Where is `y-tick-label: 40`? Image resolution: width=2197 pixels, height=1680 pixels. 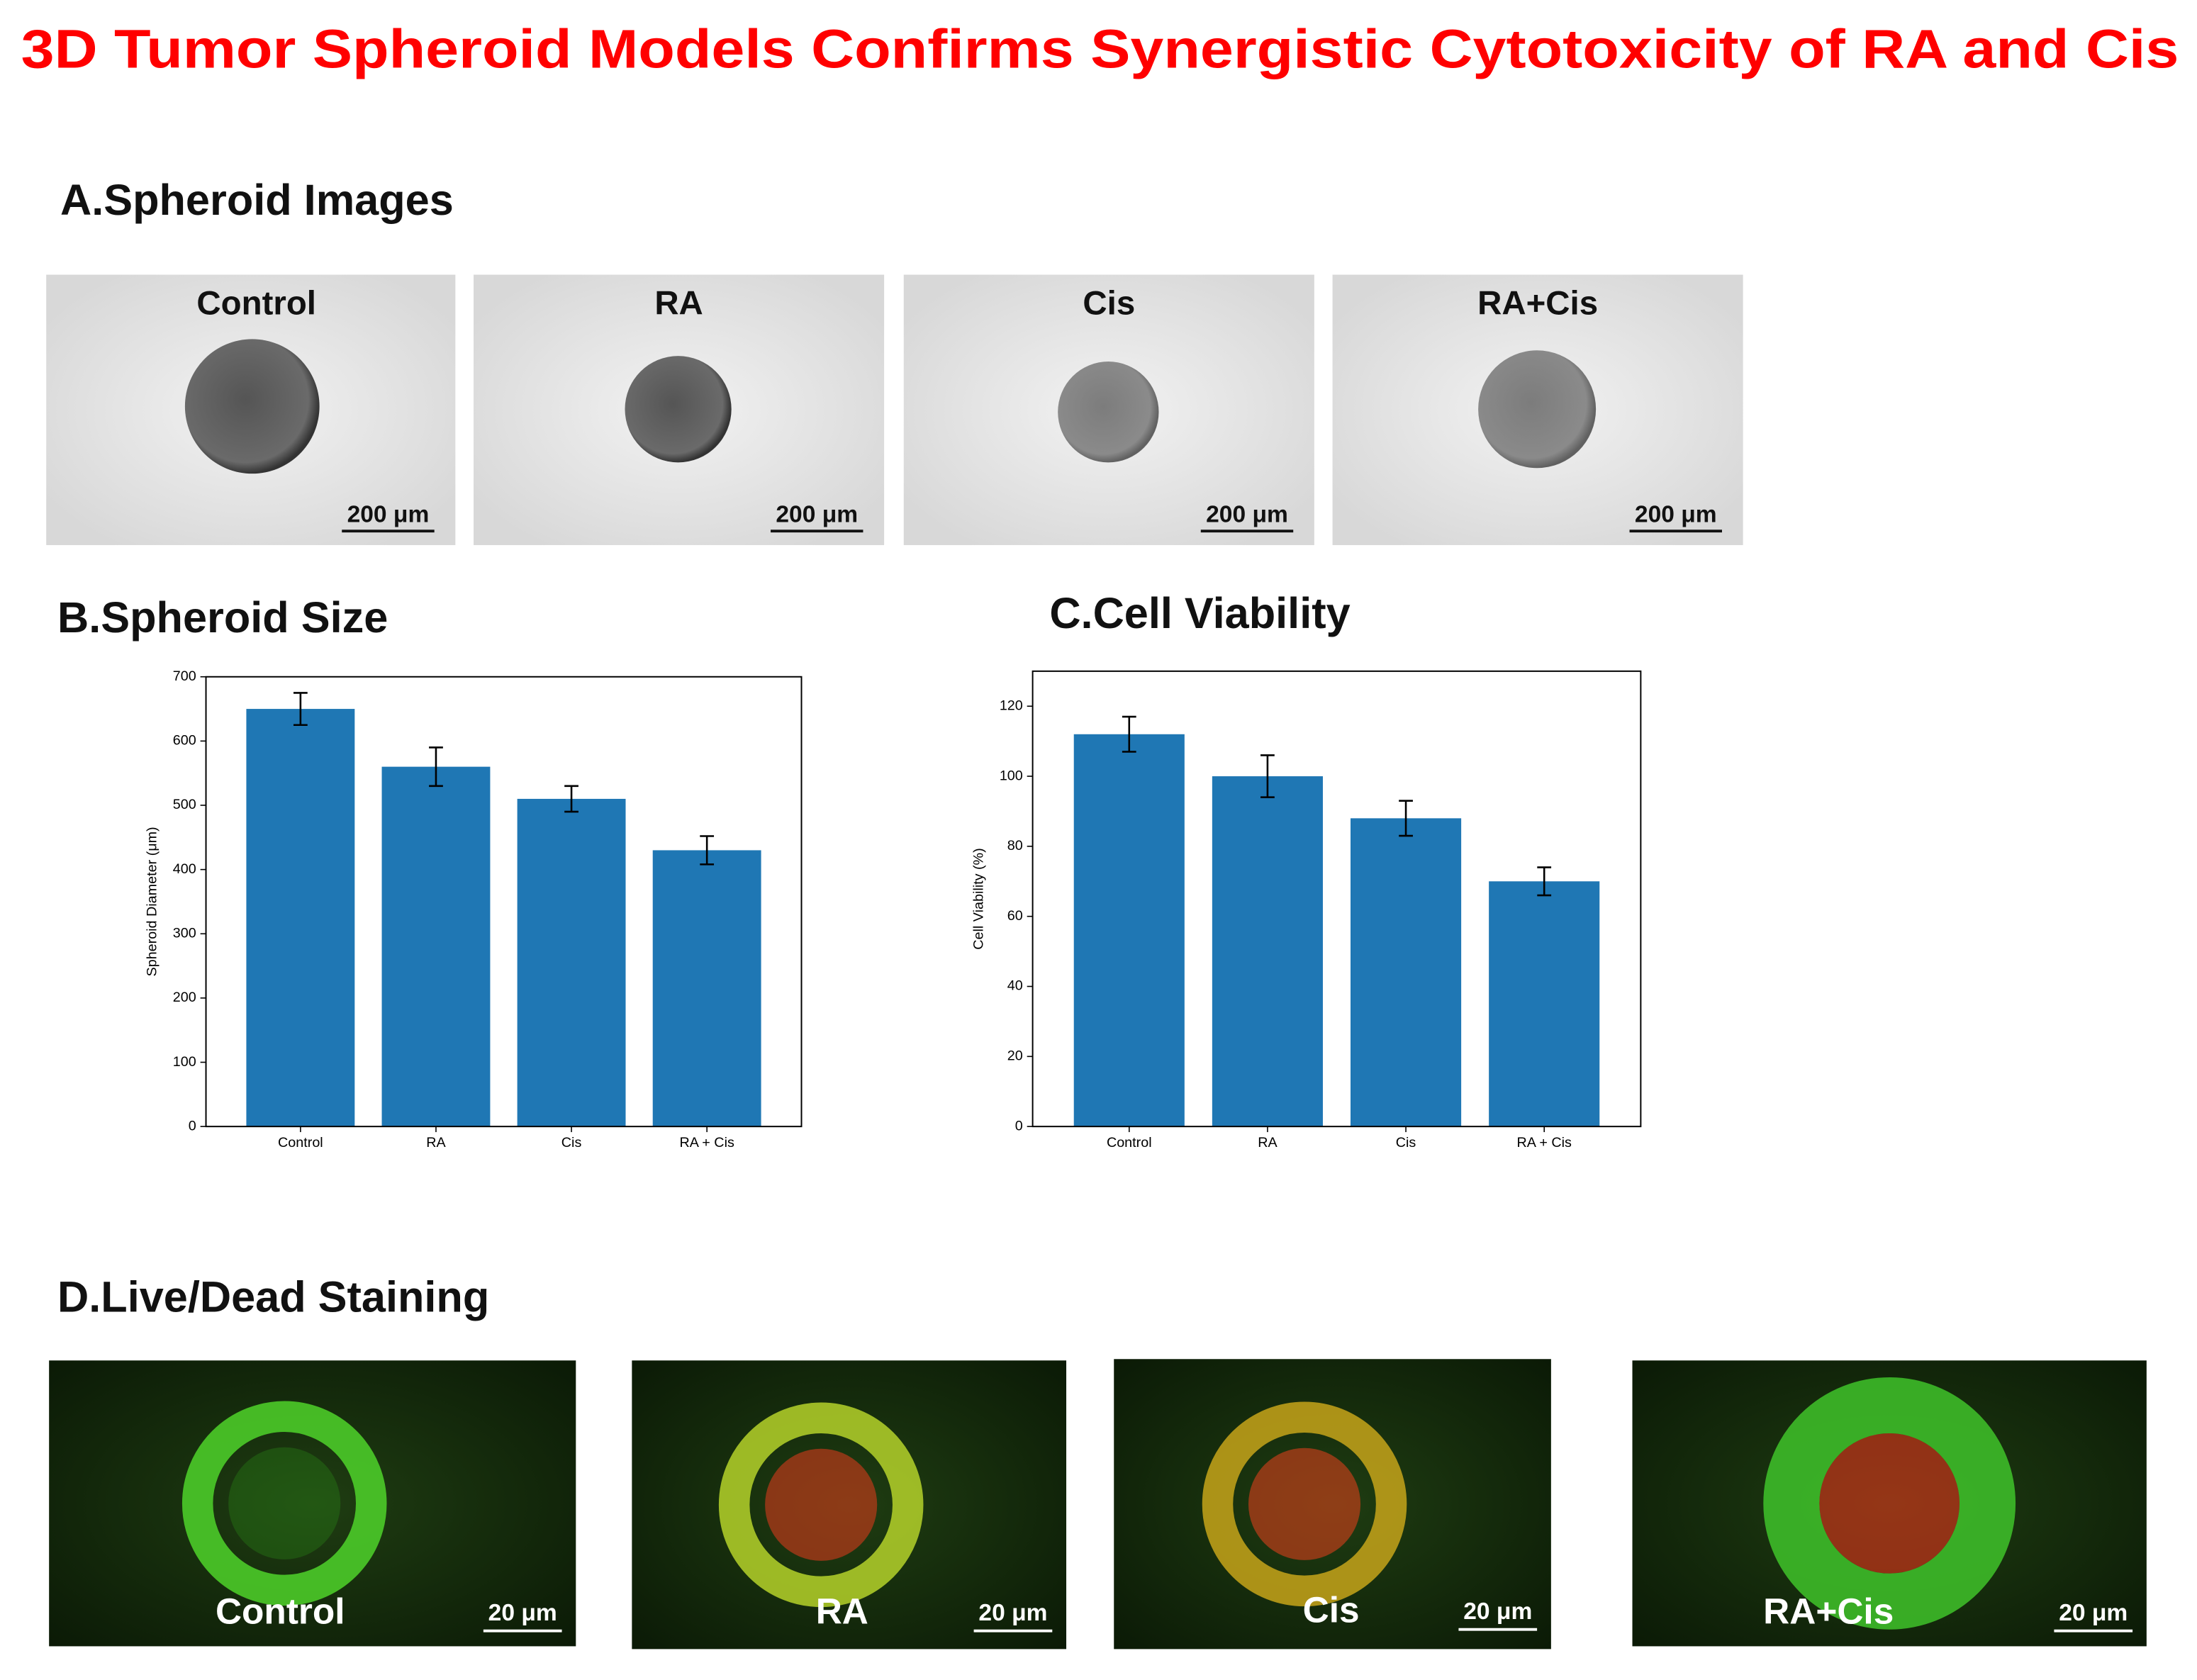 y-tick-label: 40 is located at coordinates (1015, 986).